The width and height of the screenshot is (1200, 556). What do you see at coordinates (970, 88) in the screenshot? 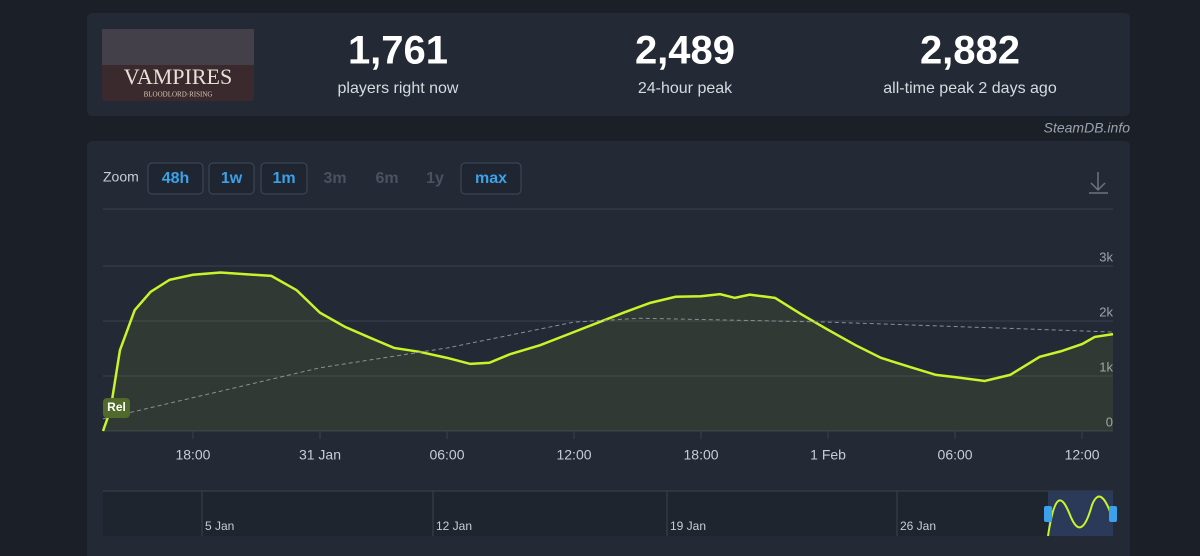
I see `stat-label: all-time peak 2 days ago` at bounding box center [970, 88].